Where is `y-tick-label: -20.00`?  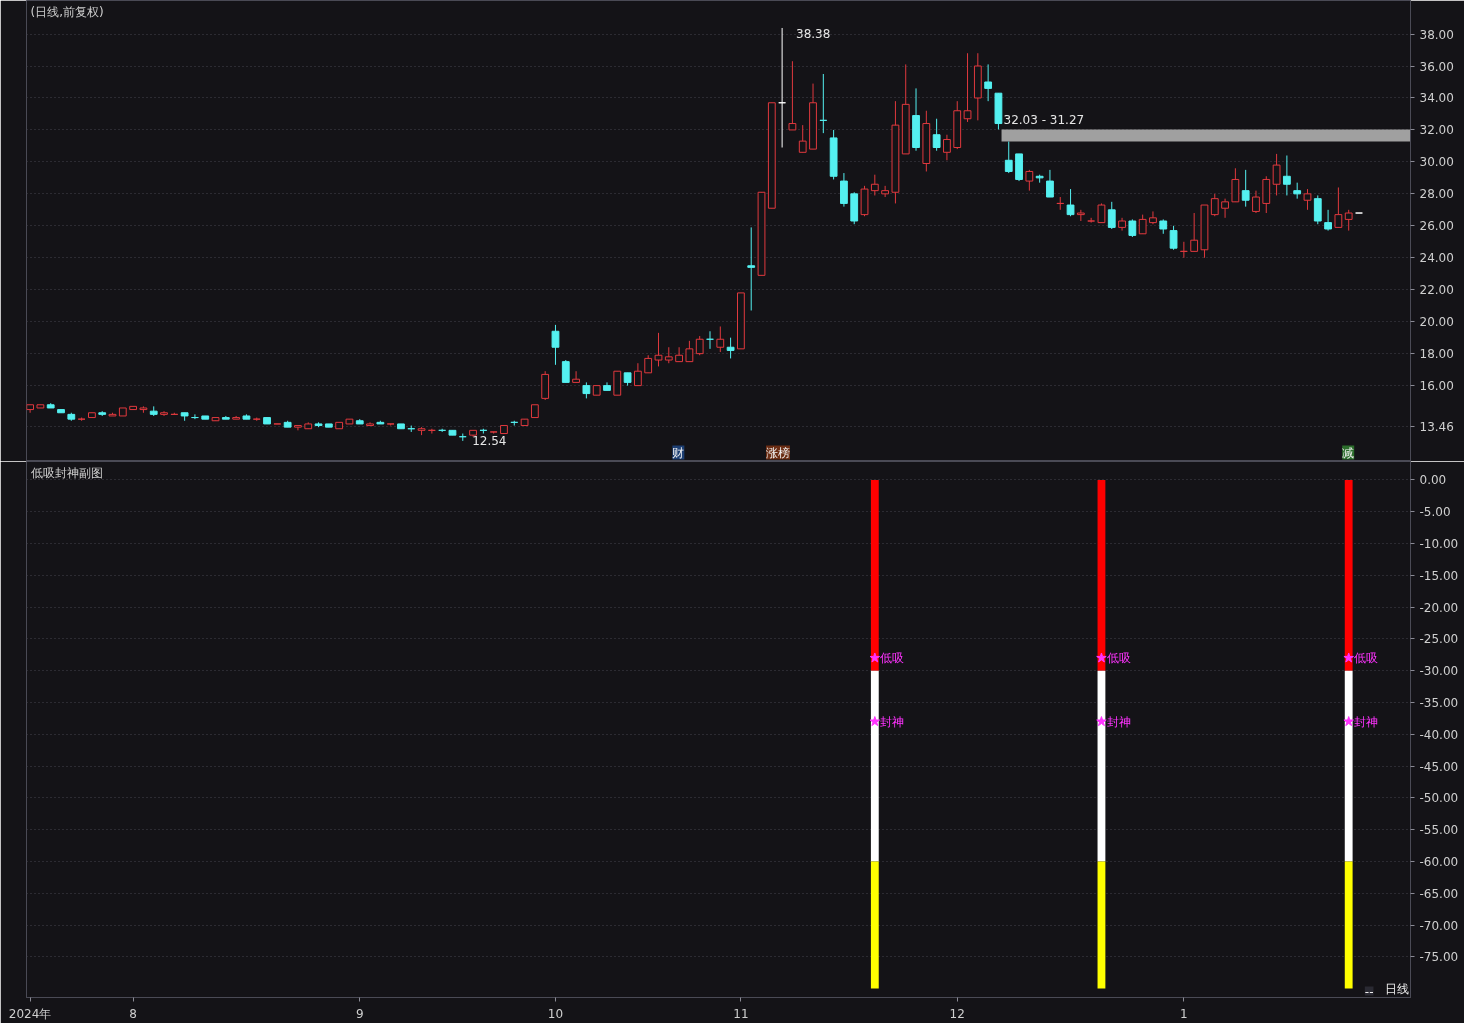
y-tick-label: -20.00 is located at coordinates (1439, 607).